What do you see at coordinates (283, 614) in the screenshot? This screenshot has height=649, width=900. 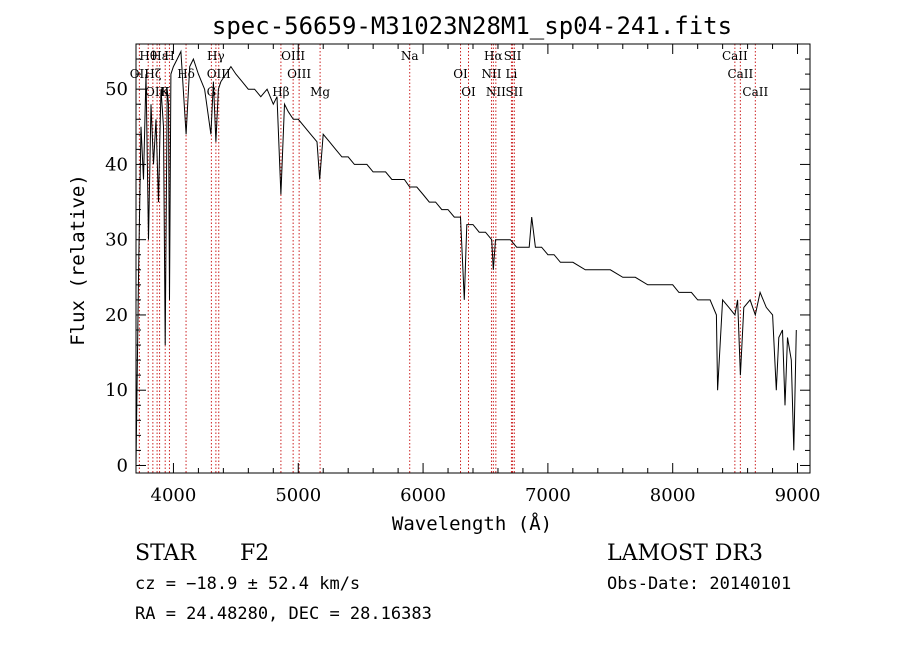 I see `ra-dec: RA = 24.48280, DEC = 28.16383` at bounding box center [283, 614].